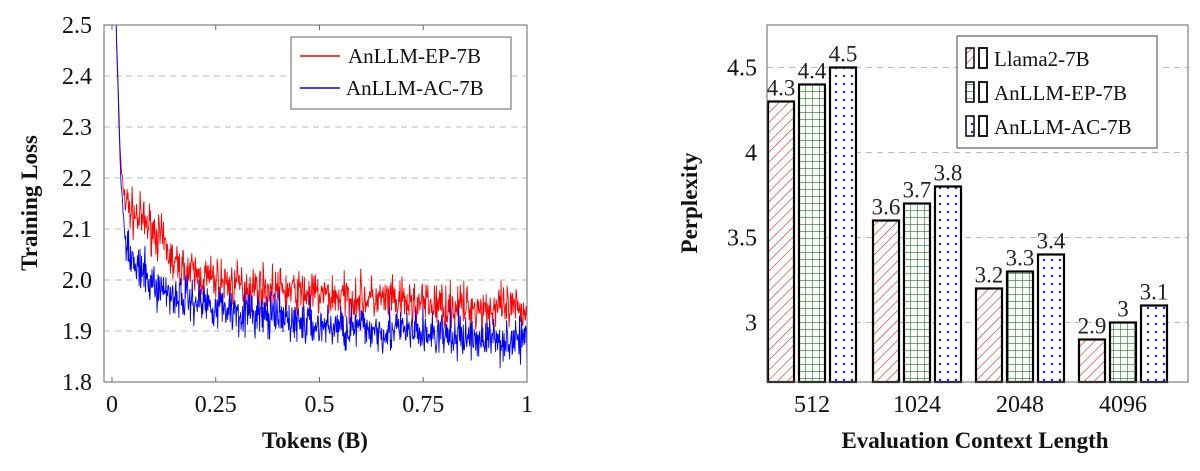  Describe the element at coordinates (781, 88) in the screenshot. I see `bar-data-label: 4.3` at that location.